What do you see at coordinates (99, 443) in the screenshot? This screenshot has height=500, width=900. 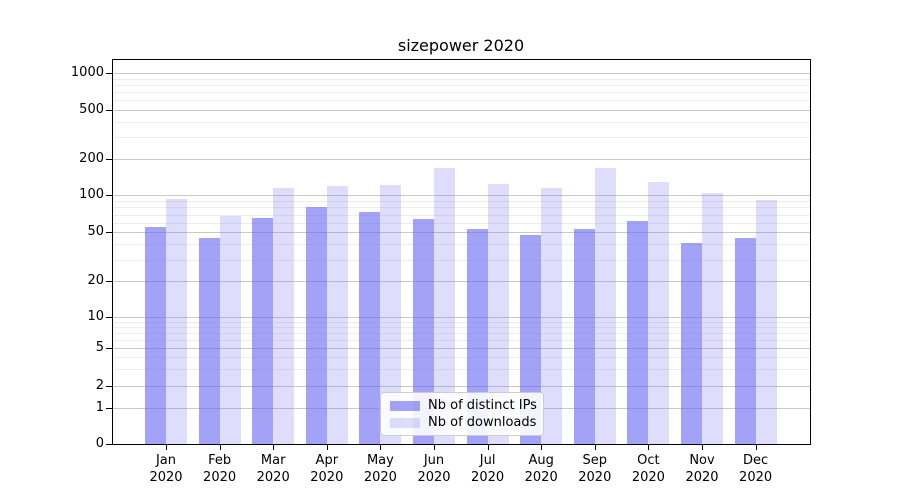 I see `y-tick-label: 0` at bounding box center [99, 443].